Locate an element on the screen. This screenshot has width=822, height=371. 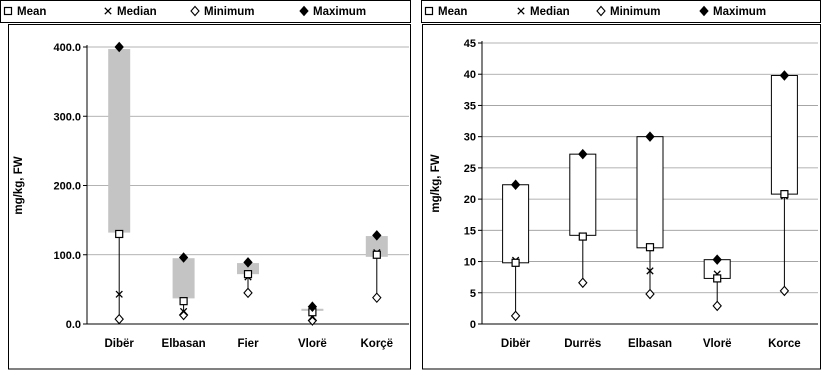
left-point-minimum-korce is located at coordinates (377, 298).